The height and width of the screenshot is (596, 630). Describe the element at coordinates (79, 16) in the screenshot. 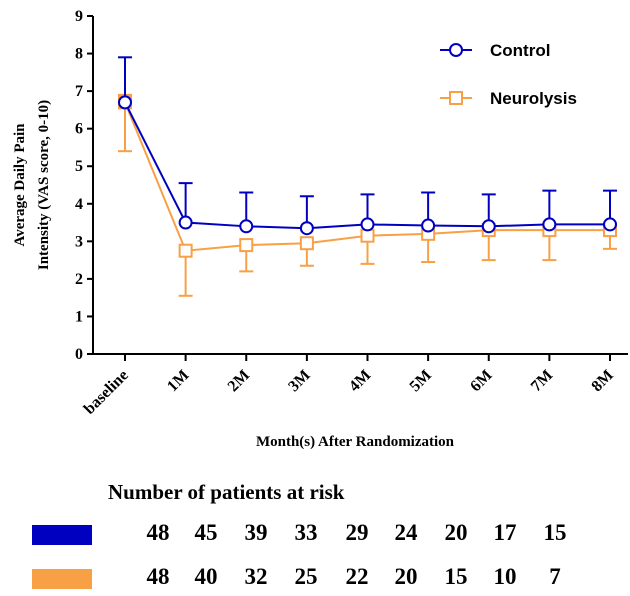

I see `y-tick-label: 9` at that location.